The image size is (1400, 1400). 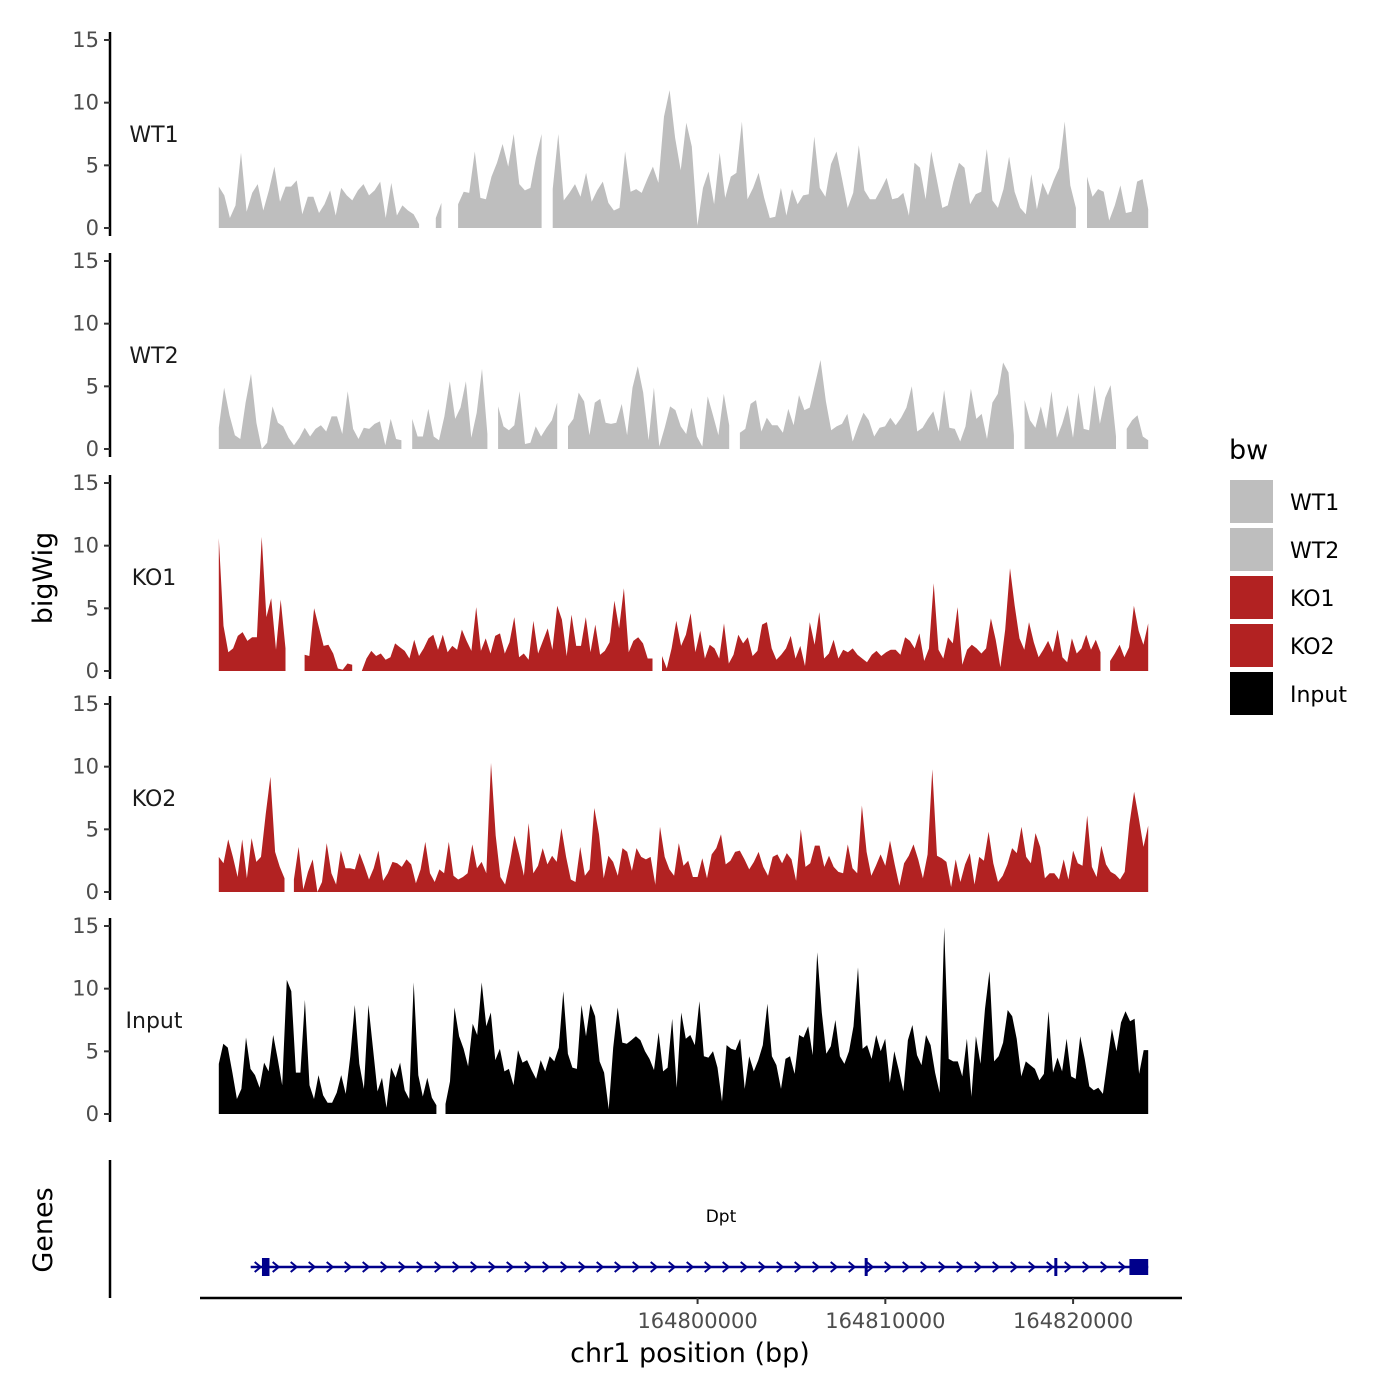 I want to click on x-tick-label: 164800000, so click(x=697, y=1321).